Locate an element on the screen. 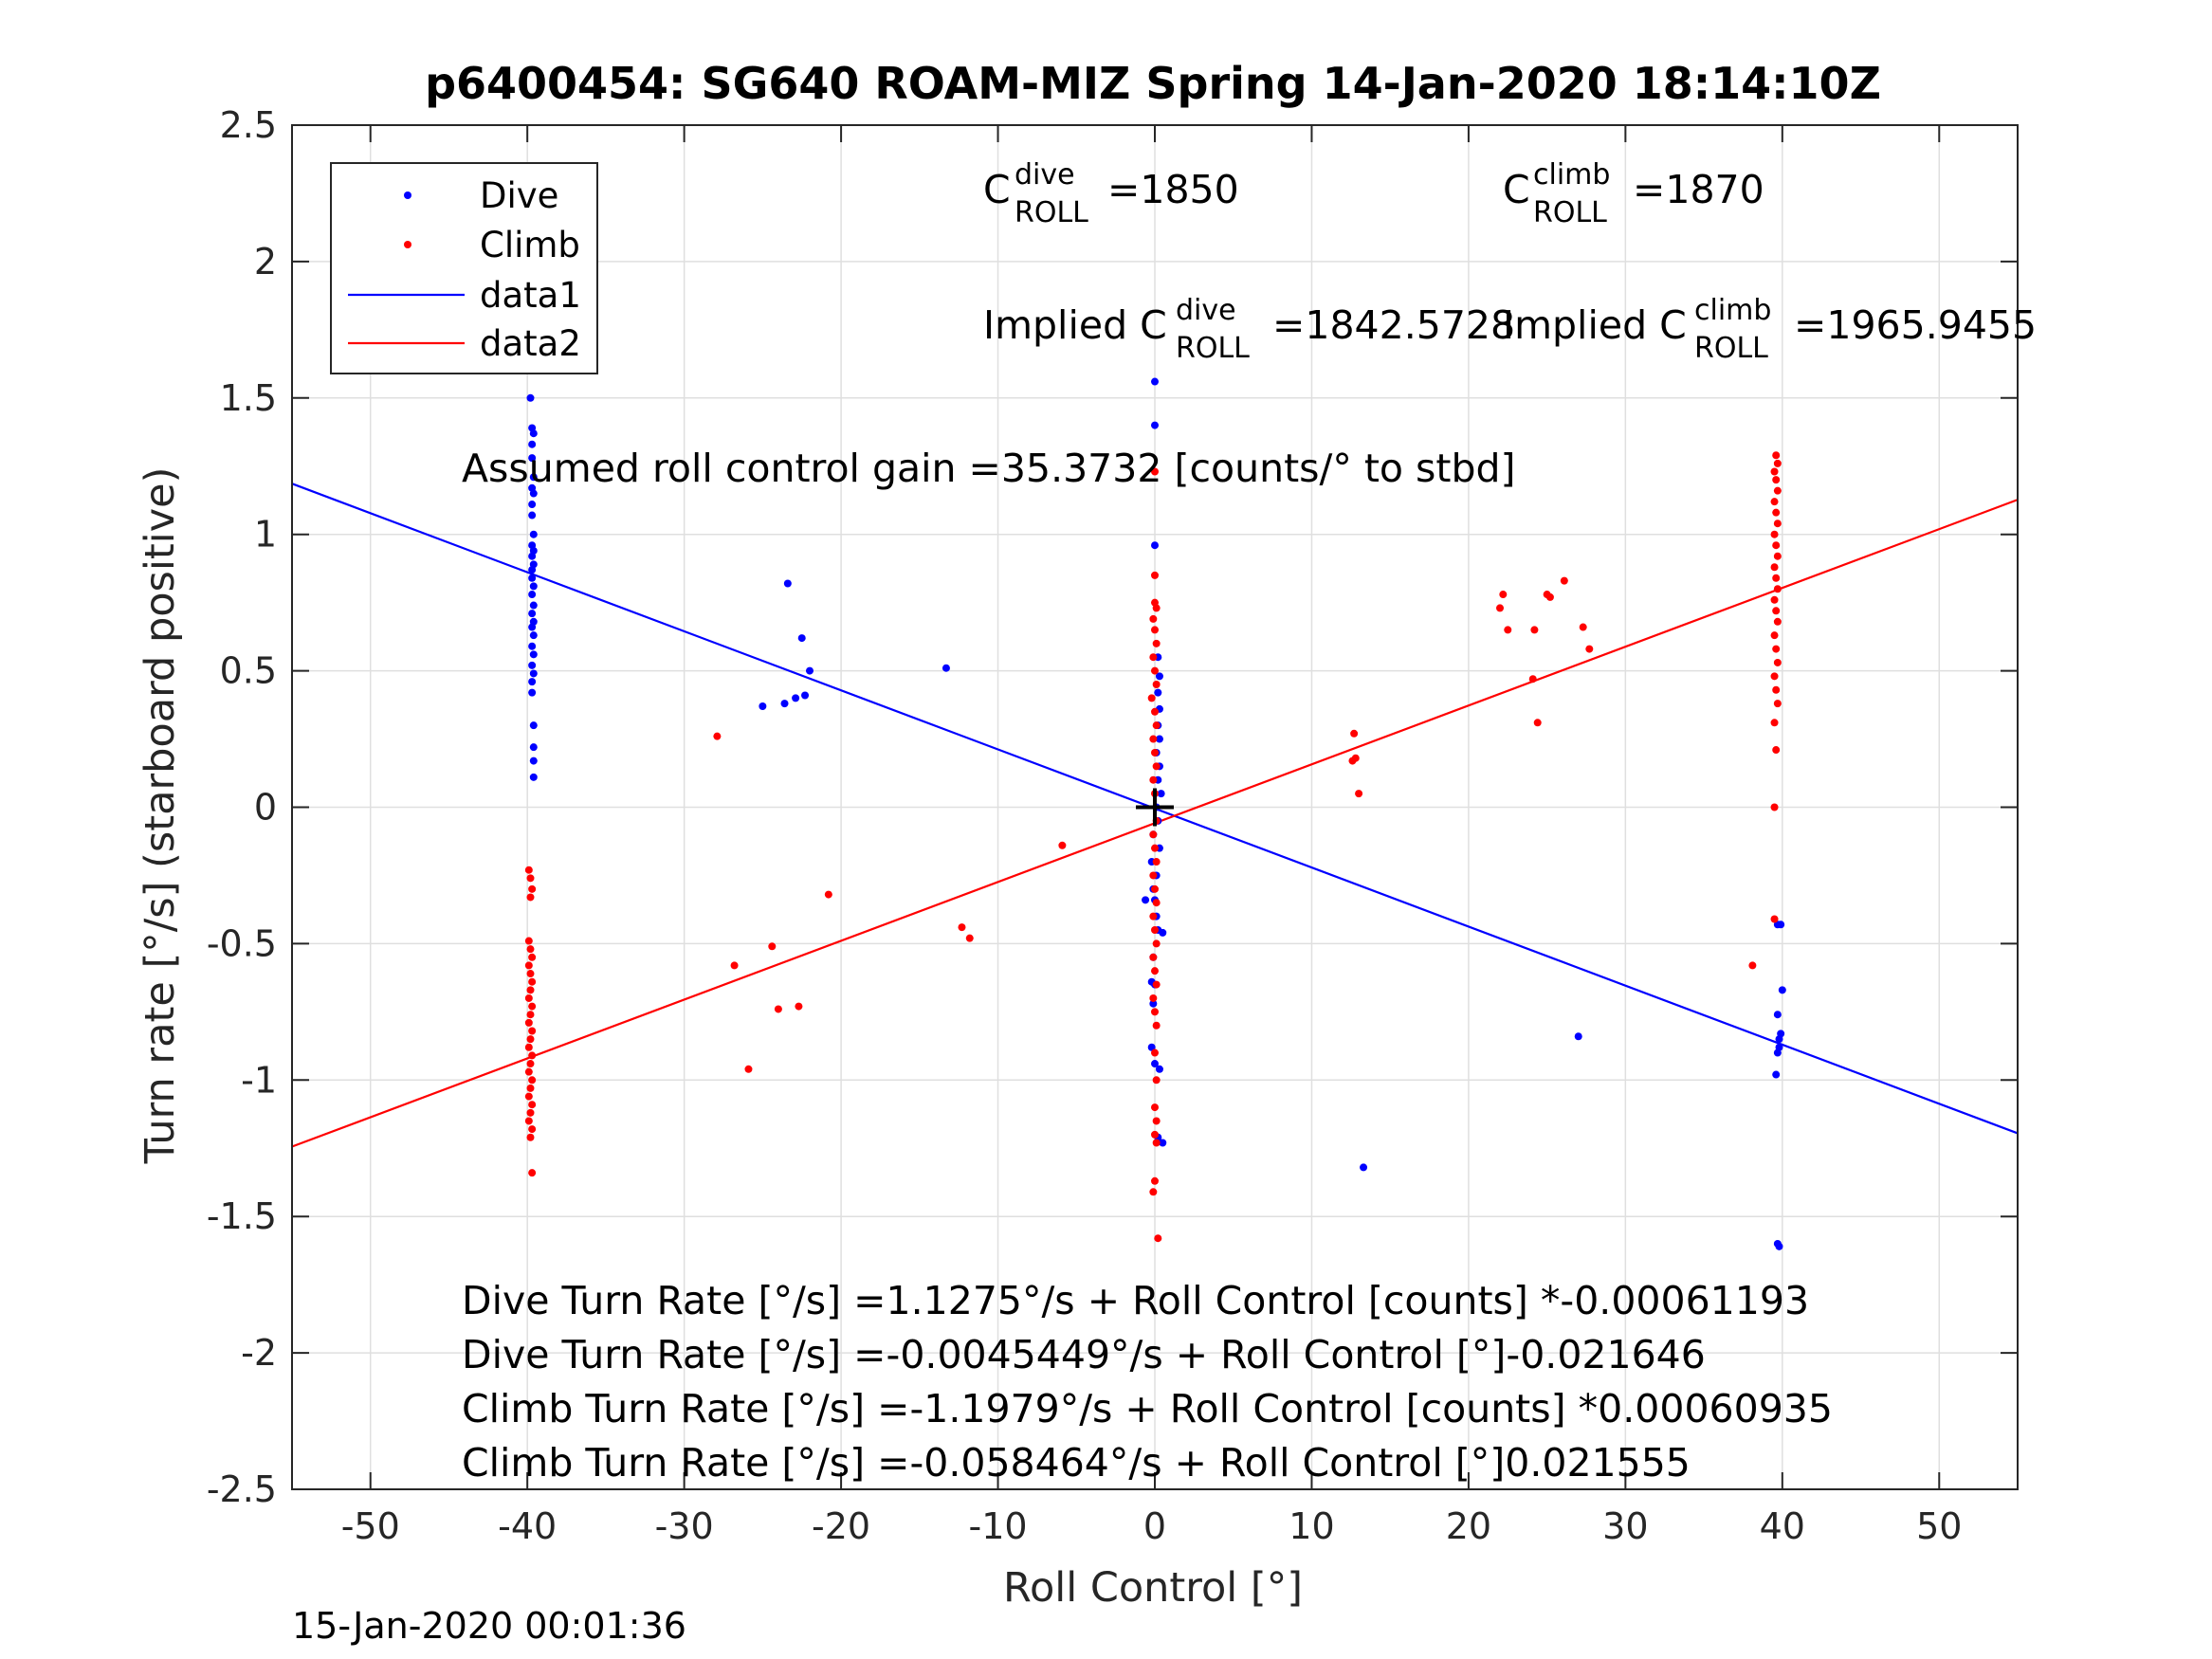 The width and height of the screenshot is (2212, 1659). implied-climb-sub: ROLL is located at coordinates (1731, 348).